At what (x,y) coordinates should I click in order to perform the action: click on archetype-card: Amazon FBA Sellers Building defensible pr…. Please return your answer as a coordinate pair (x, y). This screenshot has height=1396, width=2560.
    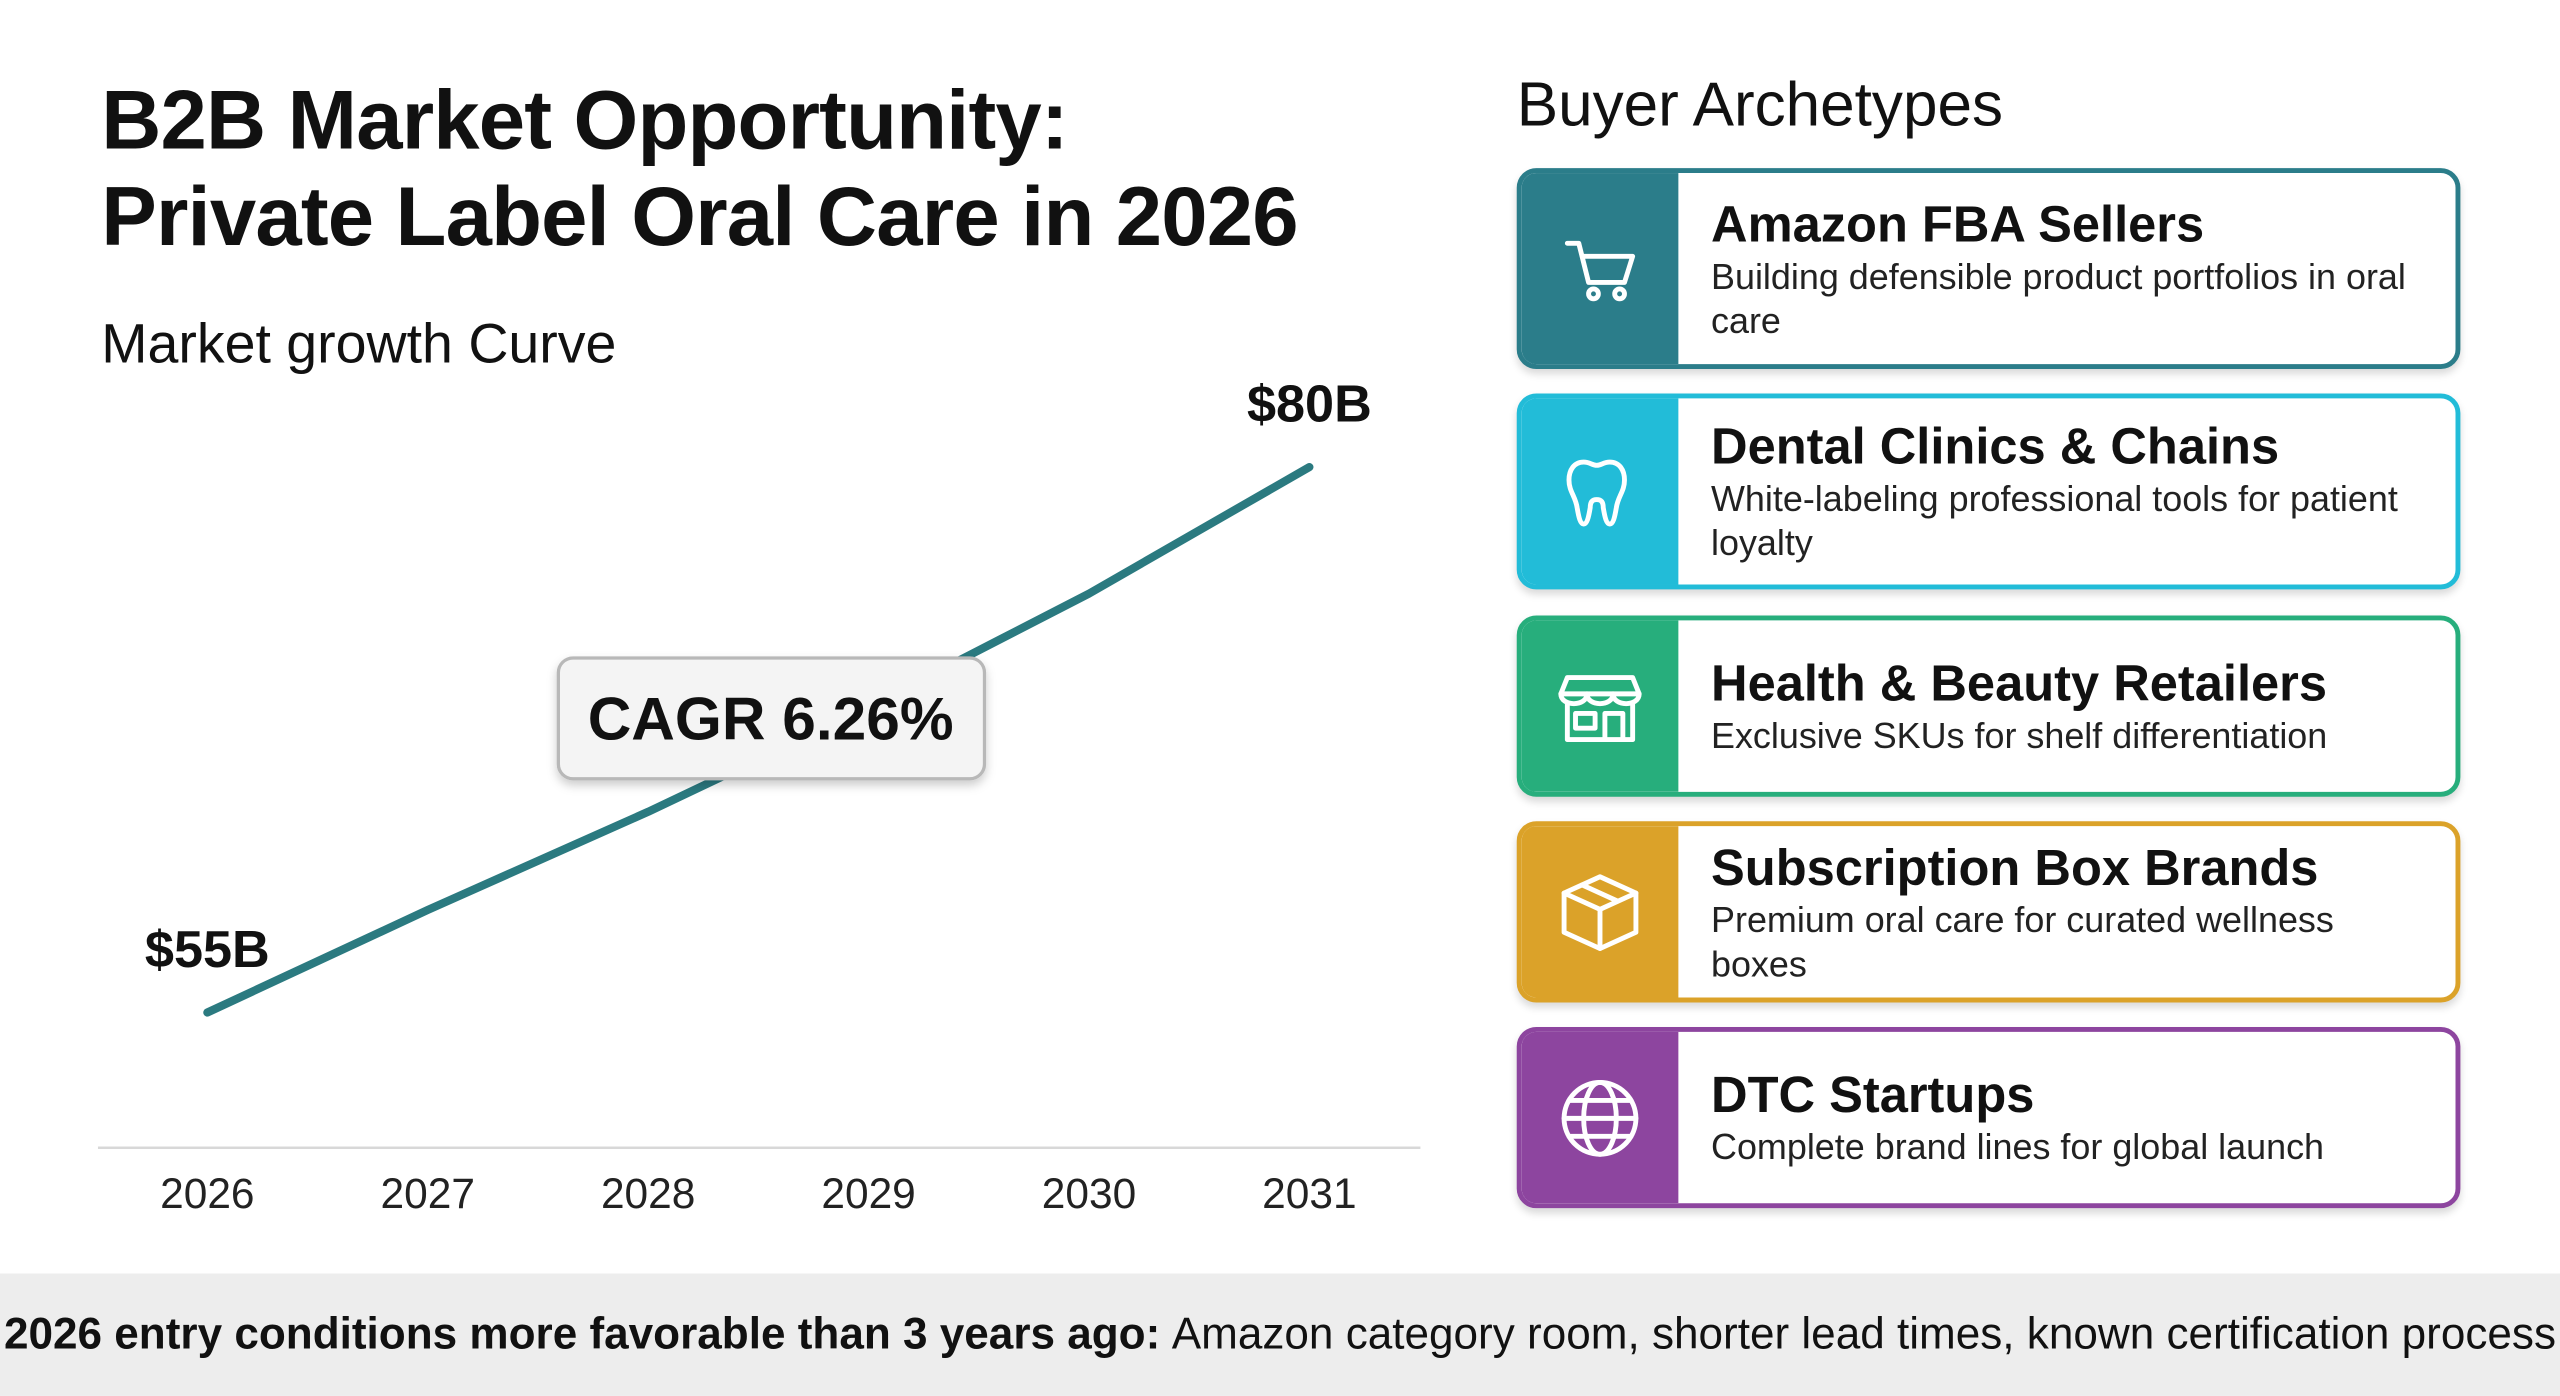
    Looking at the image, I should click on (1988, 268).